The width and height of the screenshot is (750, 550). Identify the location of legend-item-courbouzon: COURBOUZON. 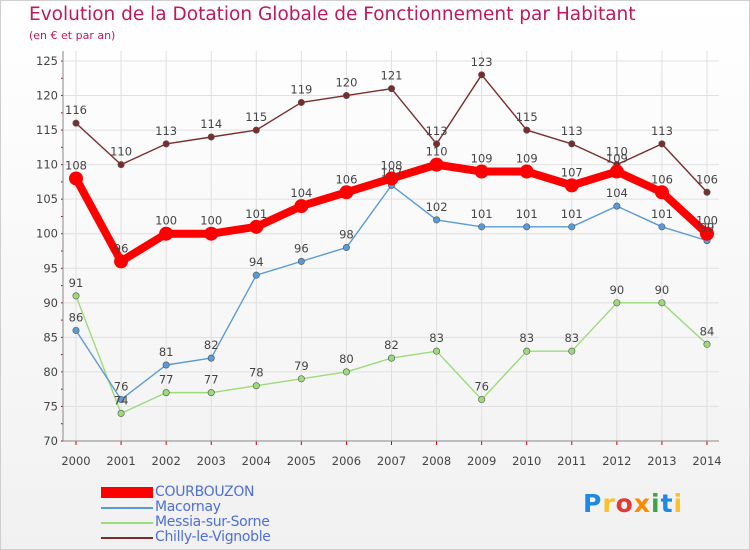
(231, 492).